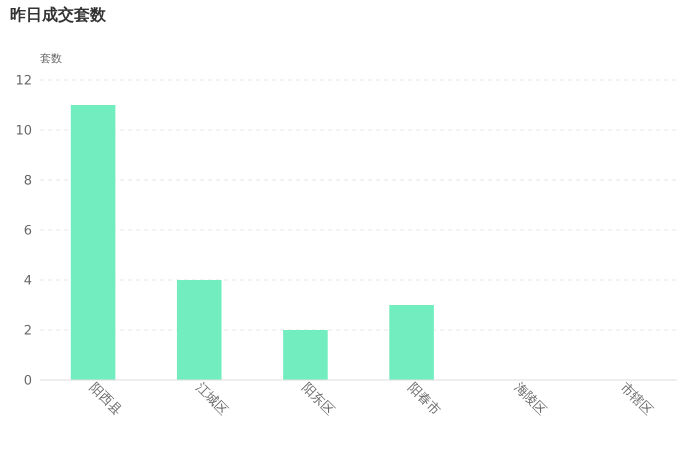 The image size is (698, 458). I want to click on x-tick-label: 江城区, so click(211, 399).